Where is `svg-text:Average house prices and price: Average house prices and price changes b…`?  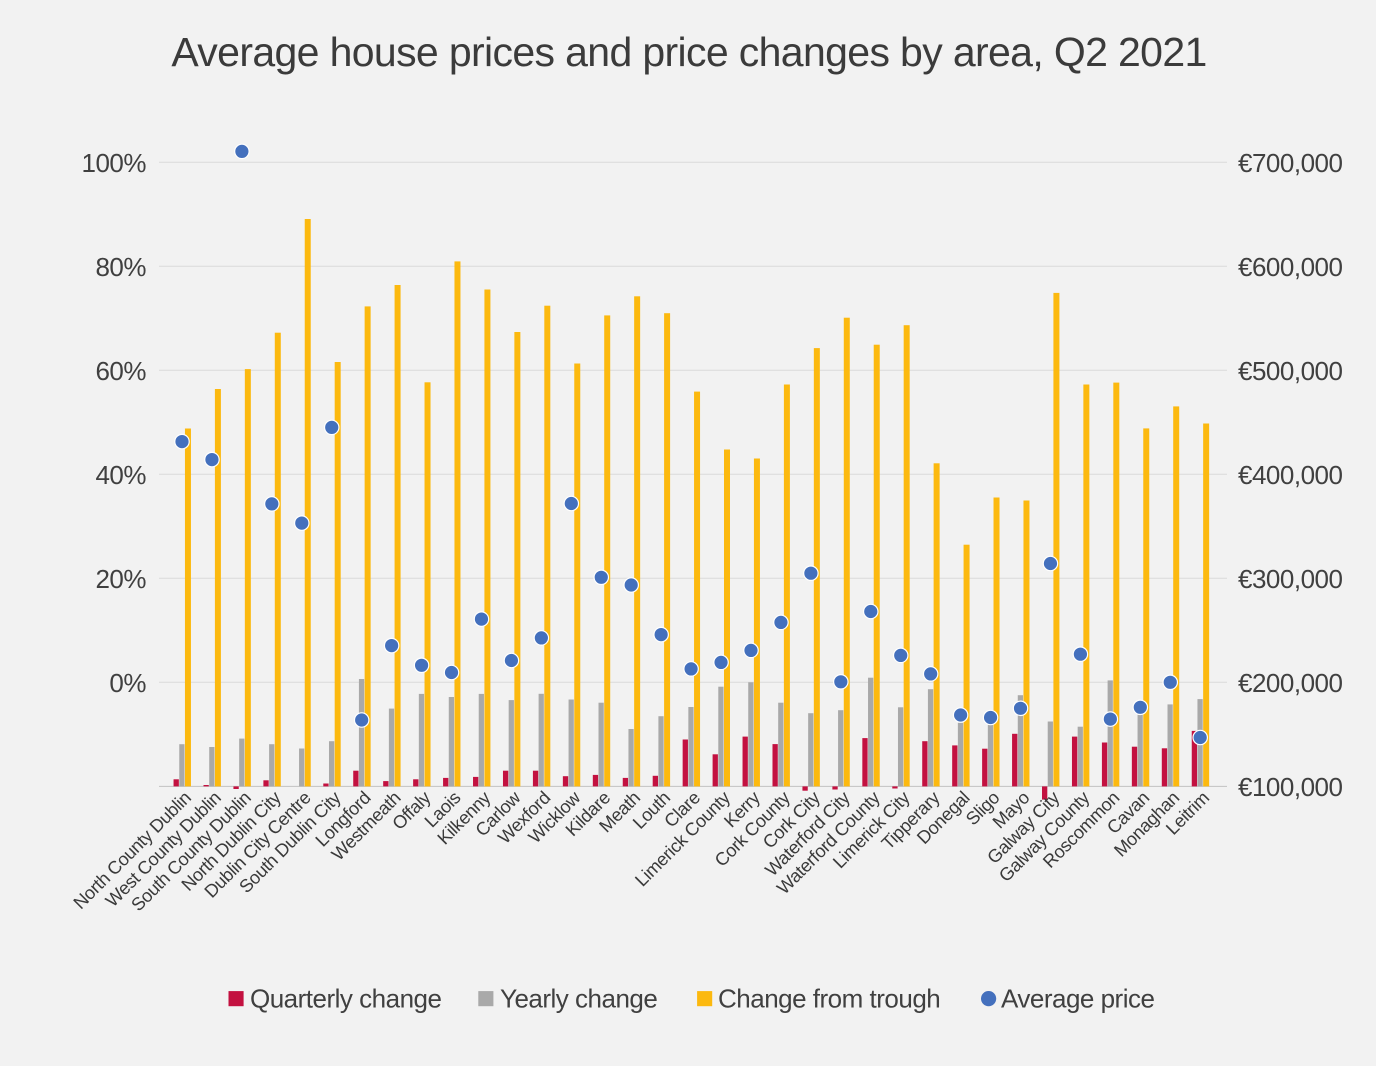 svg-text:Average house prices and price: Average house prices and price changes b… is located at coordinates (688, 52).